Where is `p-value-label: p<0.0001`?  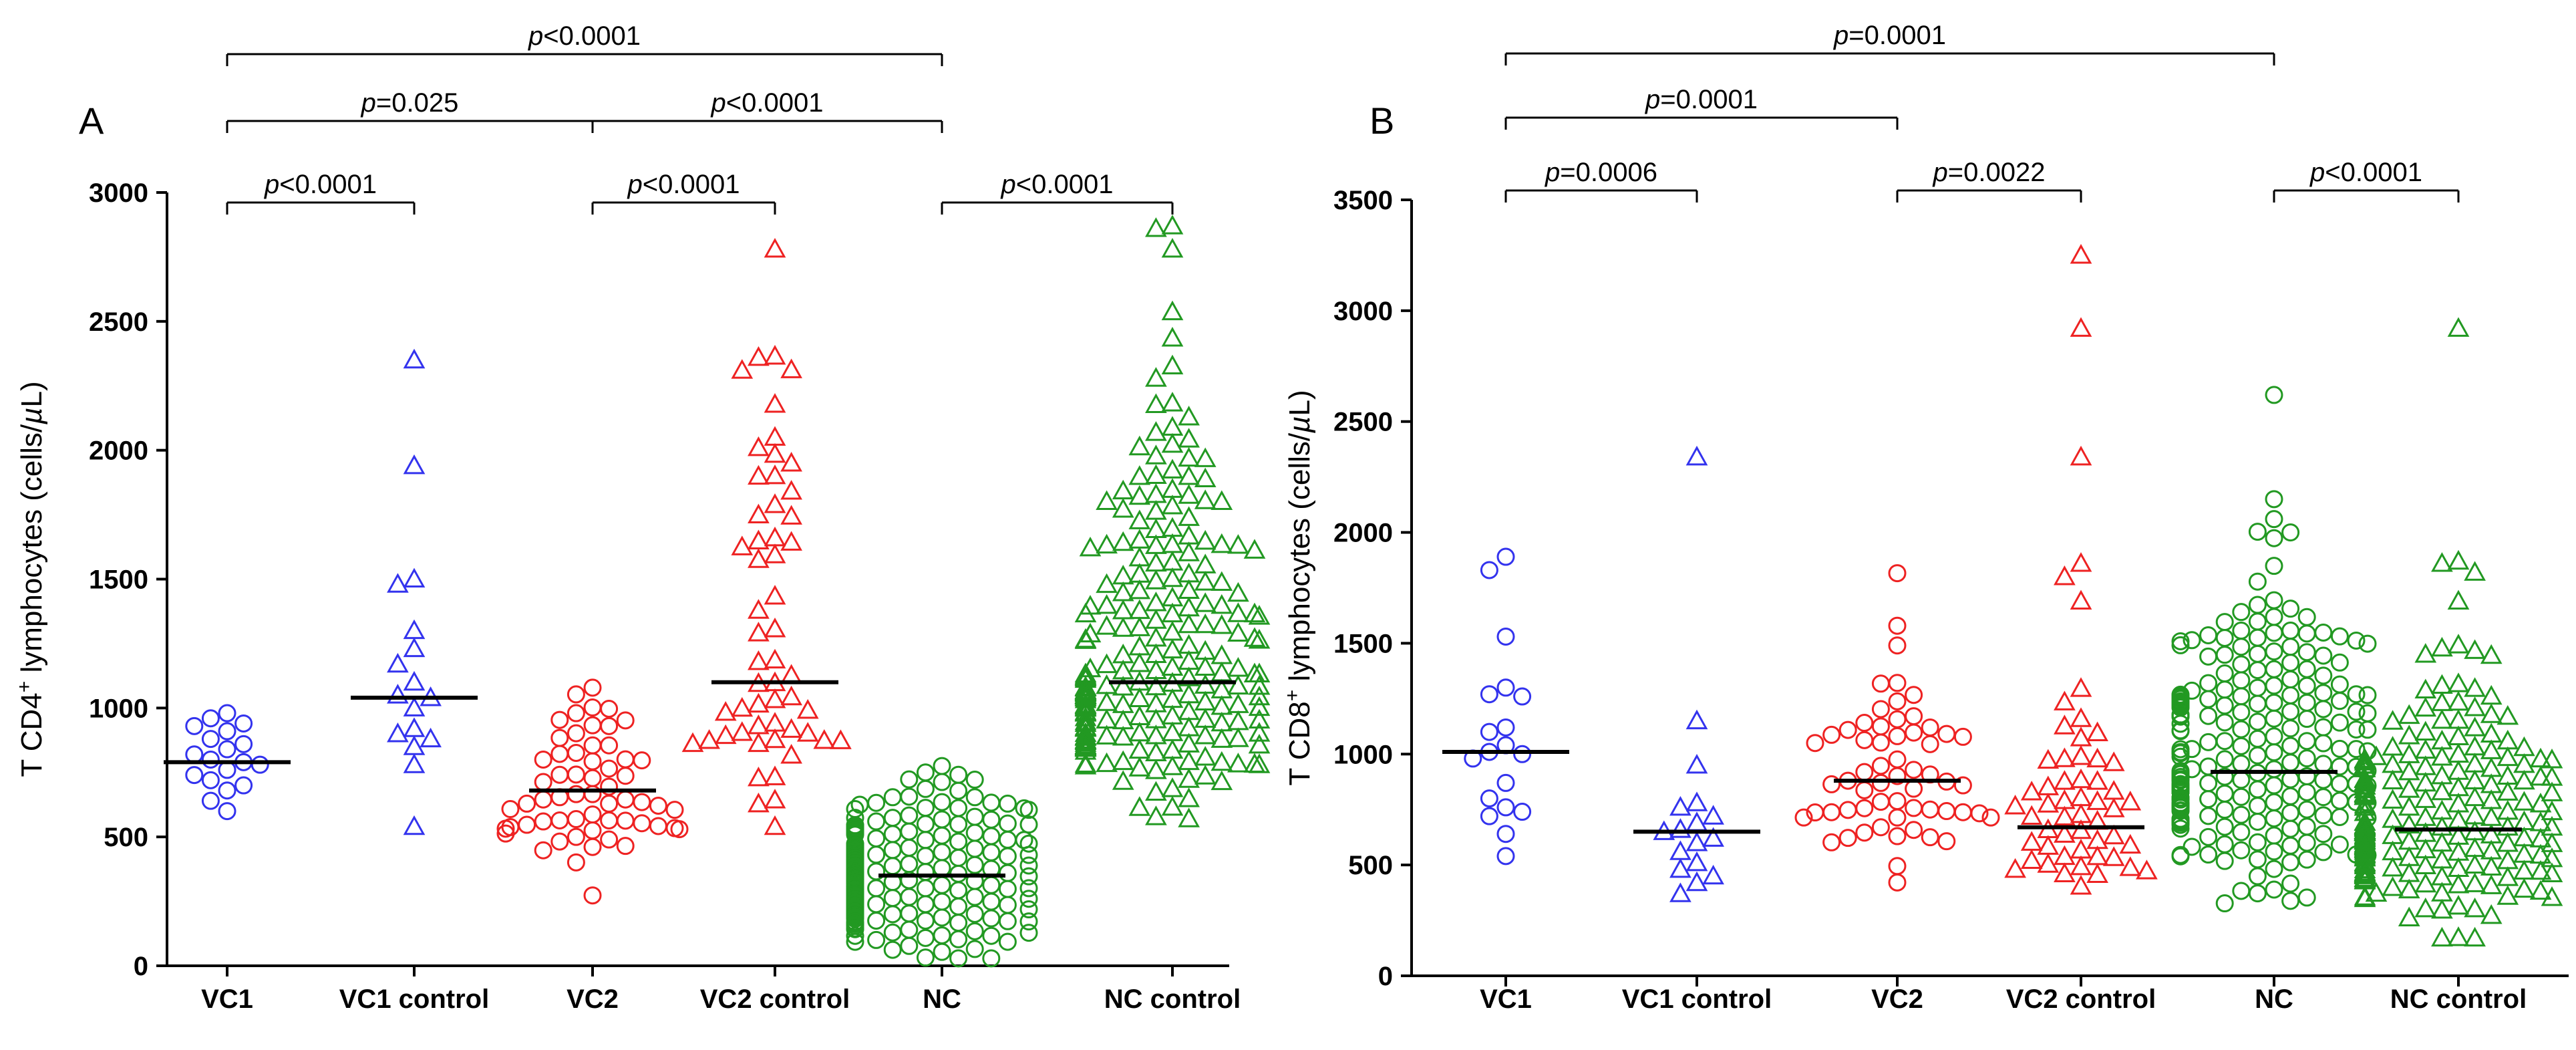
p-value-label: p<0.0001 is located at coordinates (683, 184).